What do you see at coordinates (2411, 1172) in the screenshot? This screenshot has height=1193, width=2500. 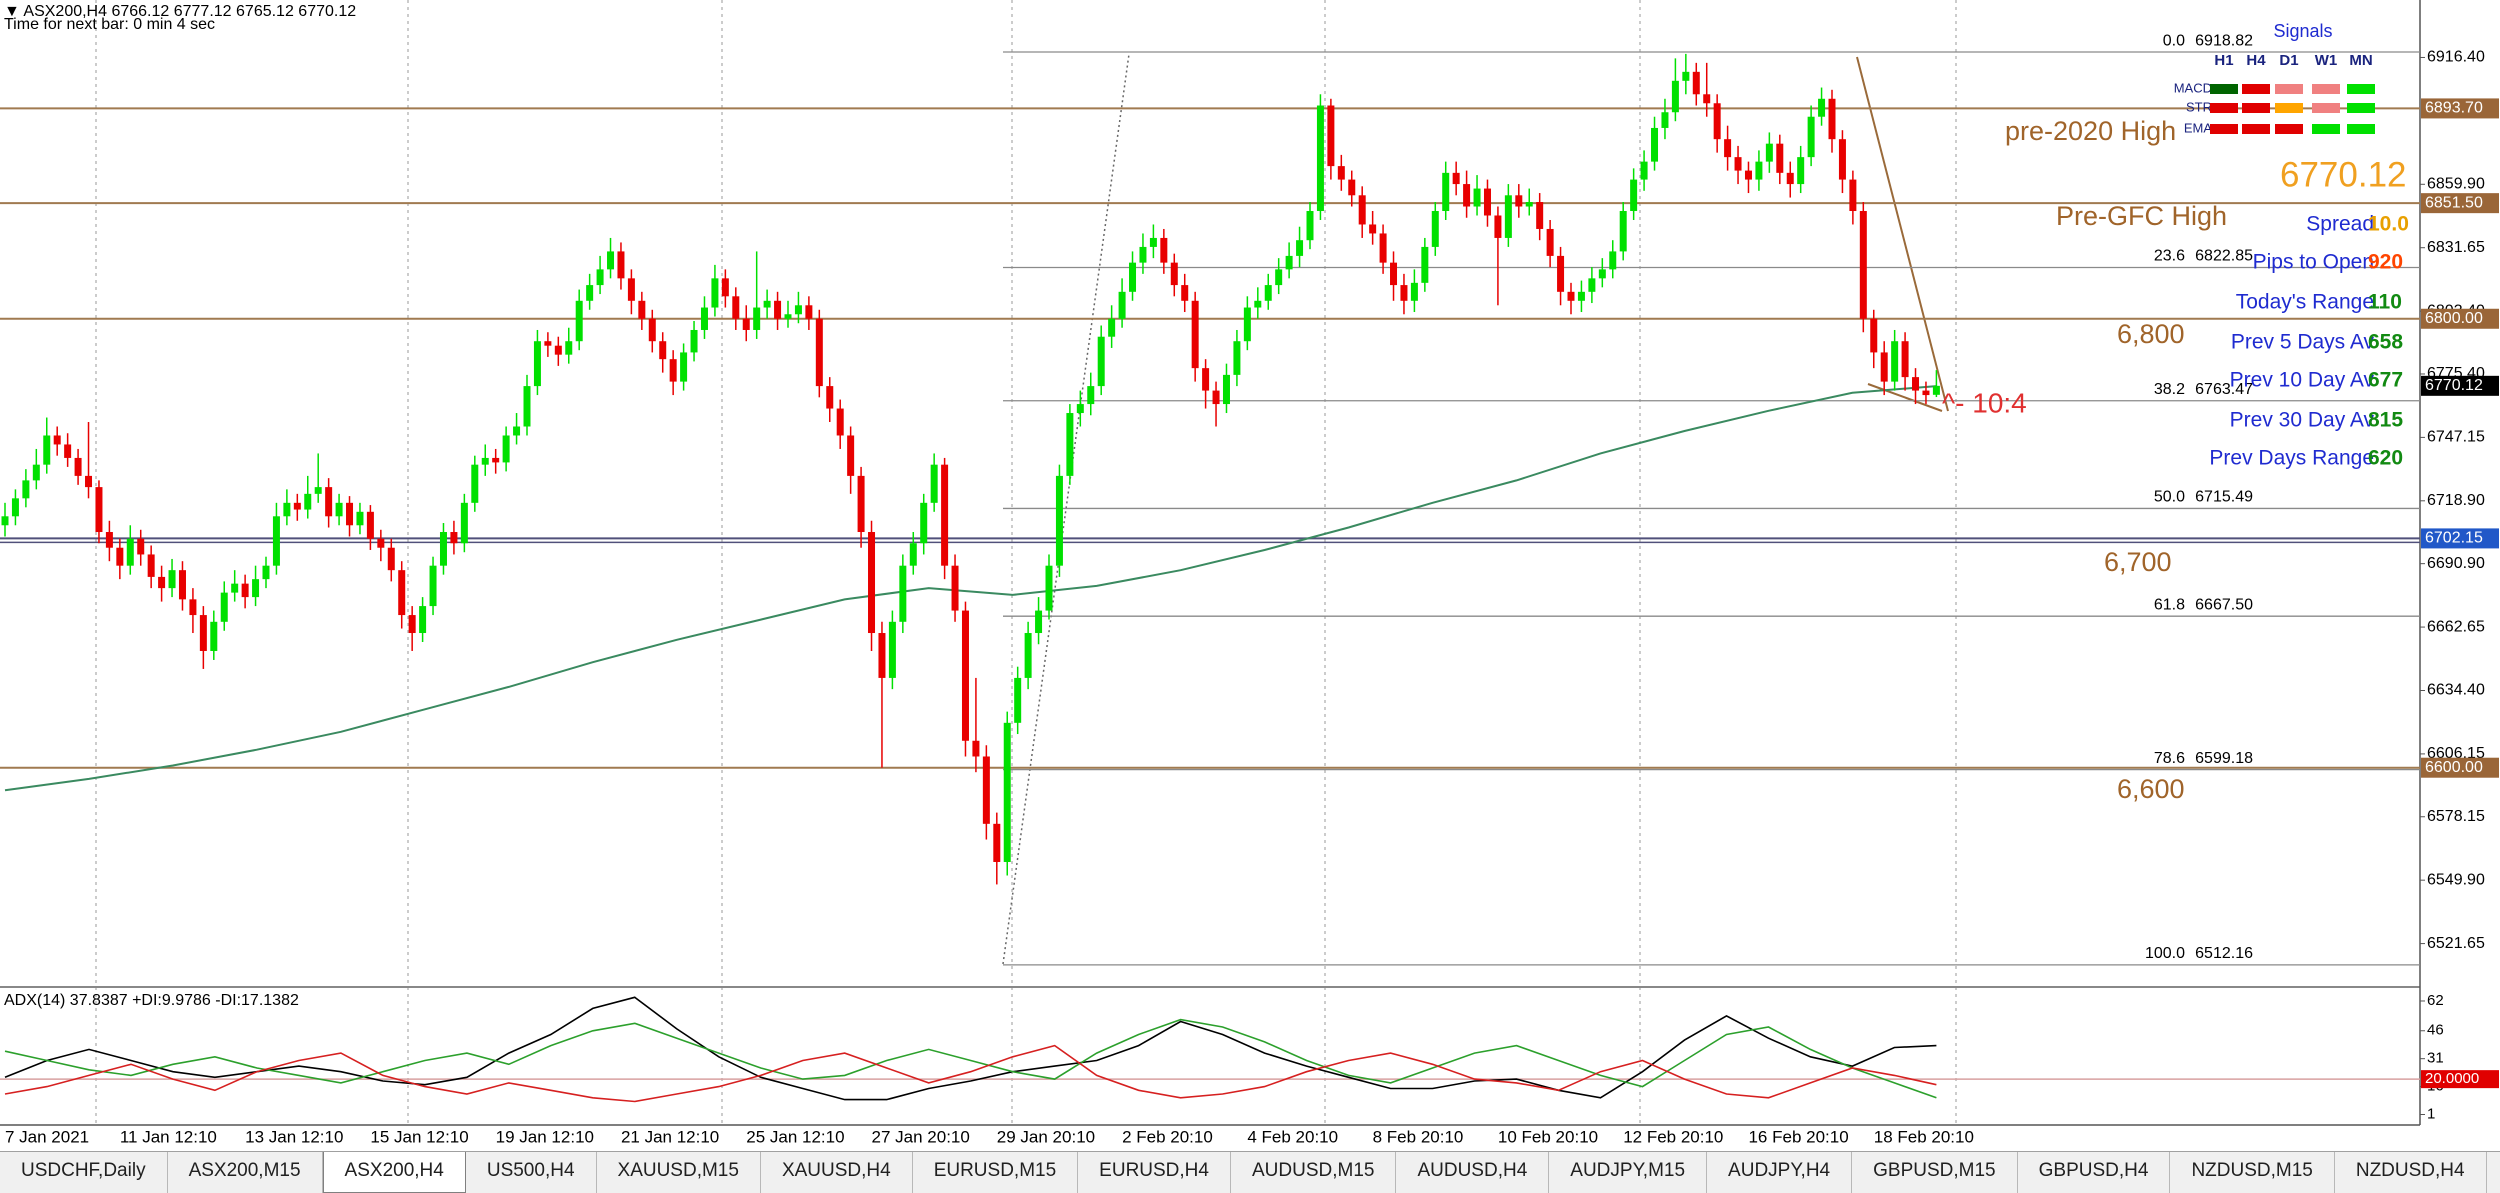 I see `tab: NZDUSD,H4` at bounding box center [2411, 1172].